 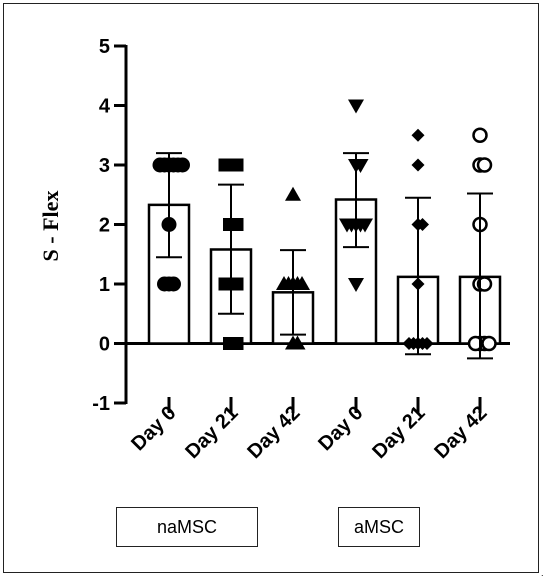 I want to click on y-axis-label: S - Flex, so click(x=50, y=226).